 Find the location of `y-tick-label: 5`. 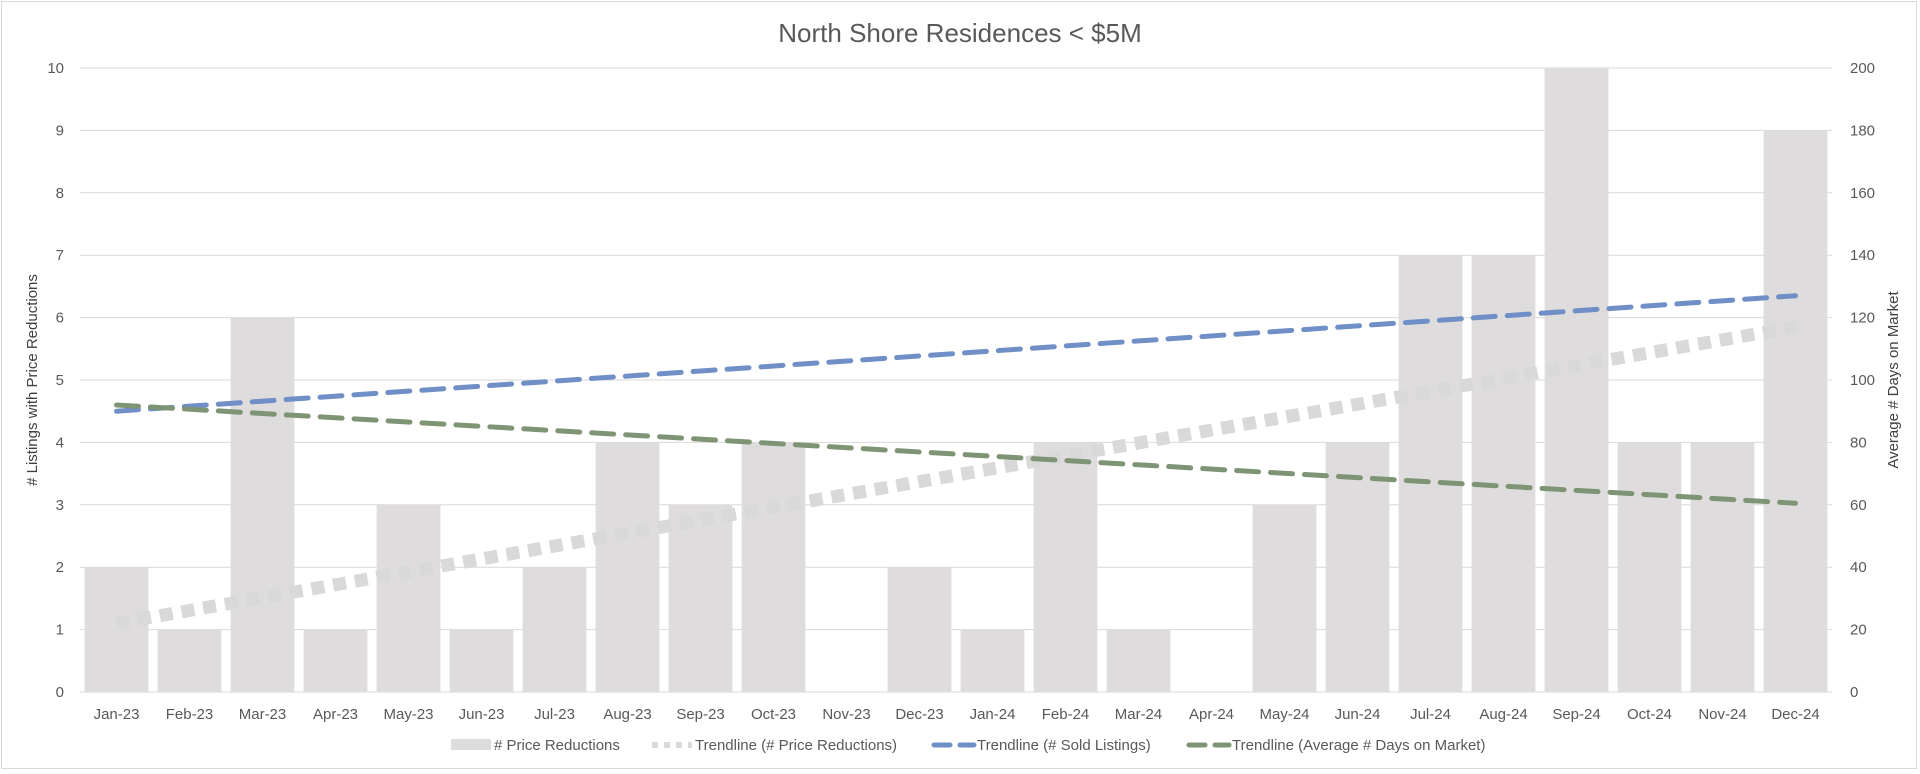

y-tick-label: 5 is located at coordinates (60, 380).